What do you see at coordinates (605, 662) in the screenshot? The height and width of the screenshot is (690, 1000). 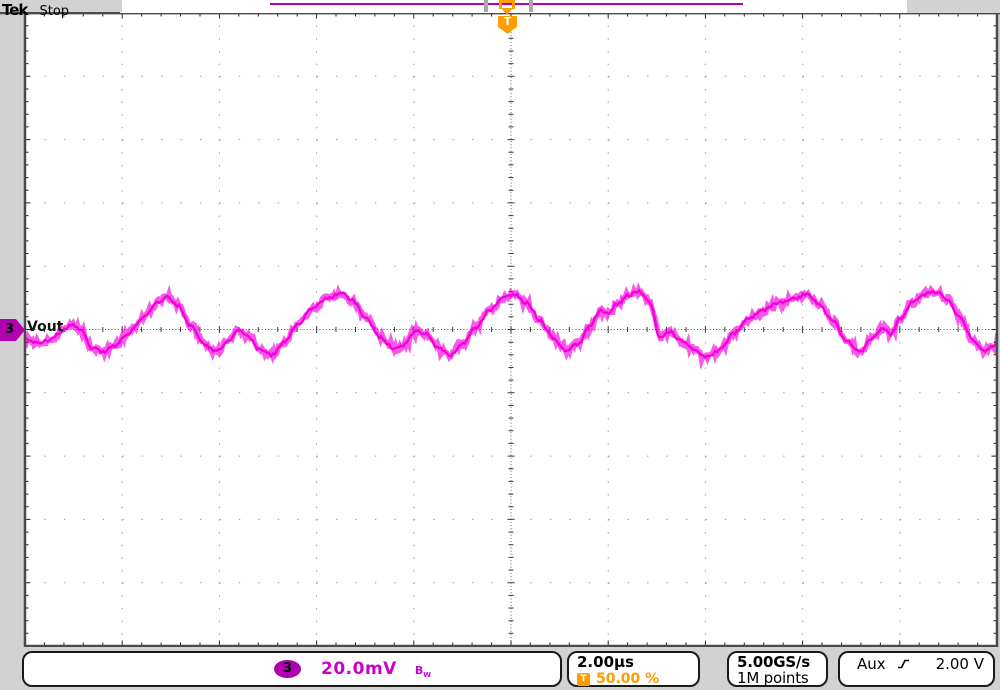 I see `horizontal-scale: 2.00µs` at bounding box center [605, 662].